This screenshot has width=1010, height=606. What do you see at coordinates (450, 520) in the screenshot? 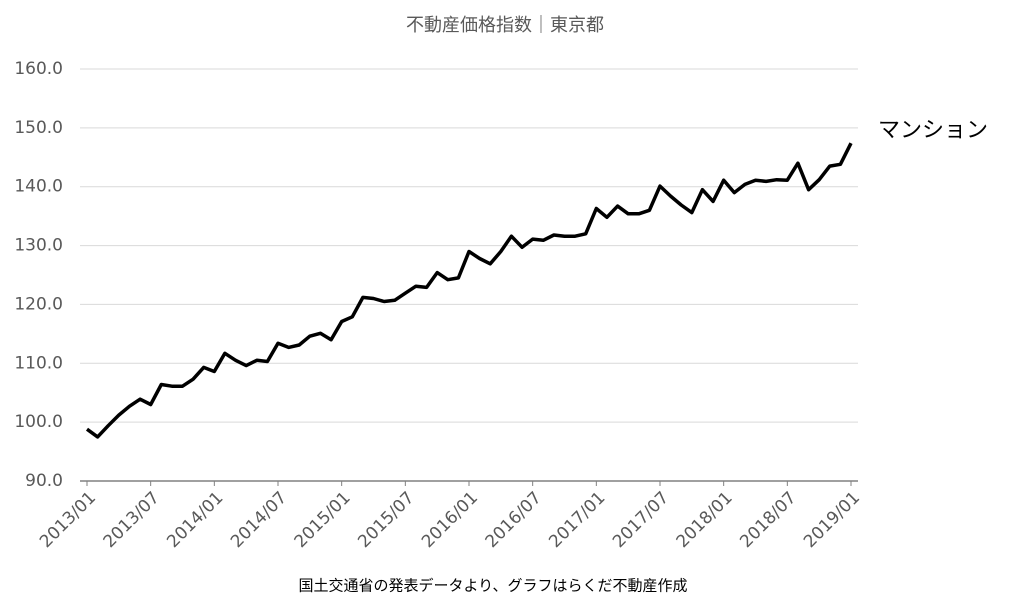
I see `x-tick-label: 2016/01` at bounding box center [450, 520].